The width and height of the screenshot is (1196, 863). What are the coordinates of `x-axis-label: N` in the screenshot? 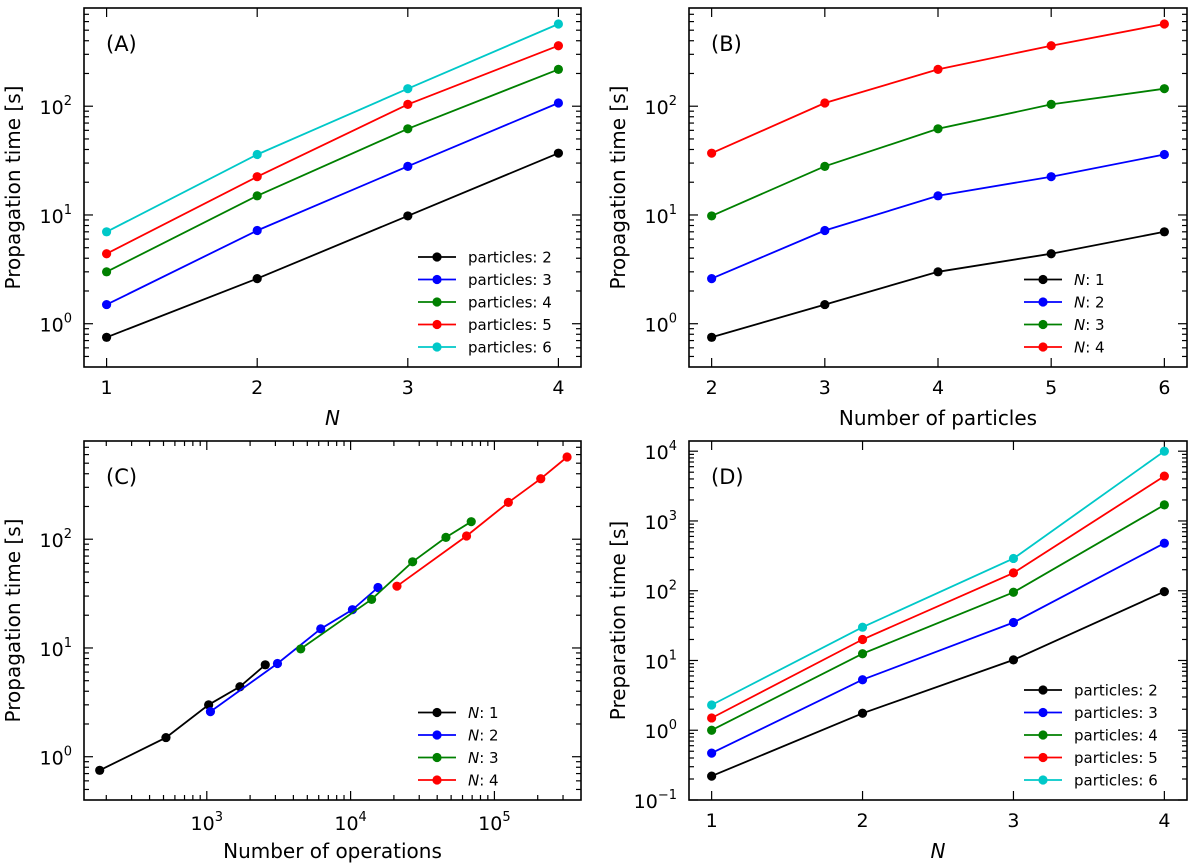 It's located at (938, 851).